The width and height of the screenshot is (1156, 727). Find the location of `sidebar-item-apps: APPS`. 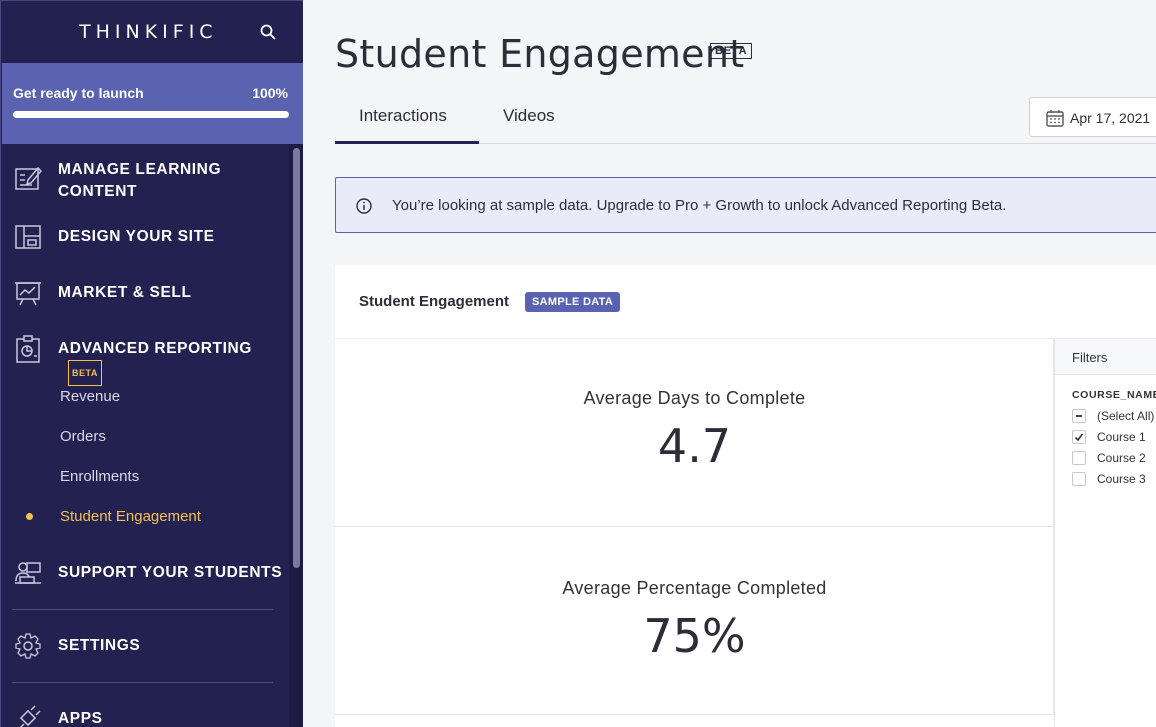

sidebar-item-apps: APPS is located at coordinates (145, 711).